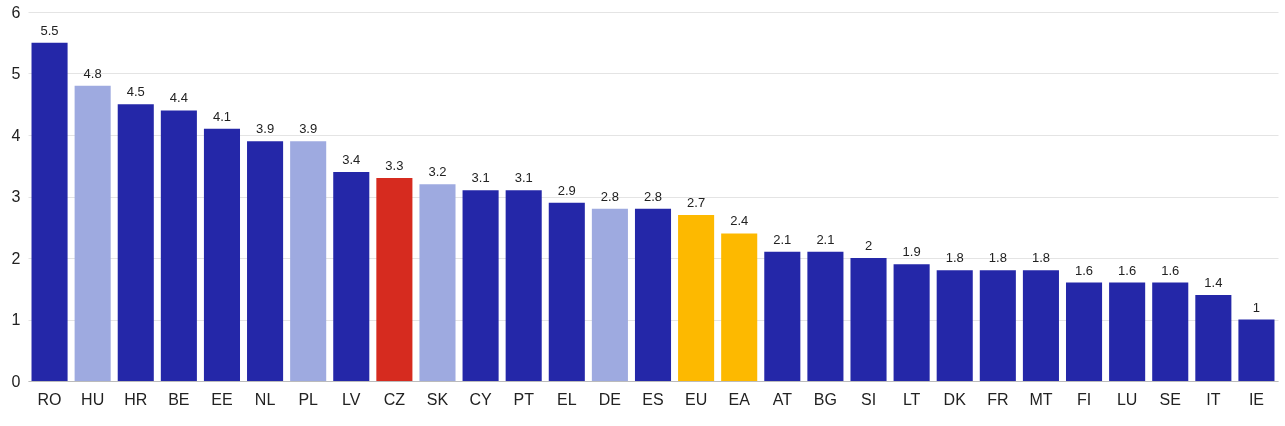 The height and width of the screenshot is (426, 1285). Describe the element at coordinates (911, 399) in the screenshot. I see `x-tick-label: LT` at that location.